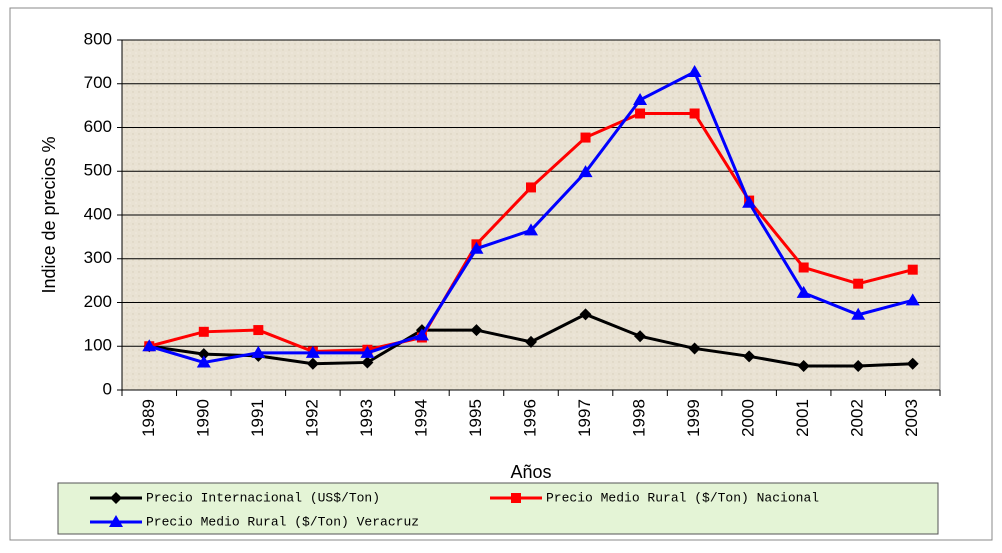 This screenshot has height=553, width=1002. Describe the element at coordinates (98, 170) in the screenshot. I see `y-tick-label: 500` at that location.